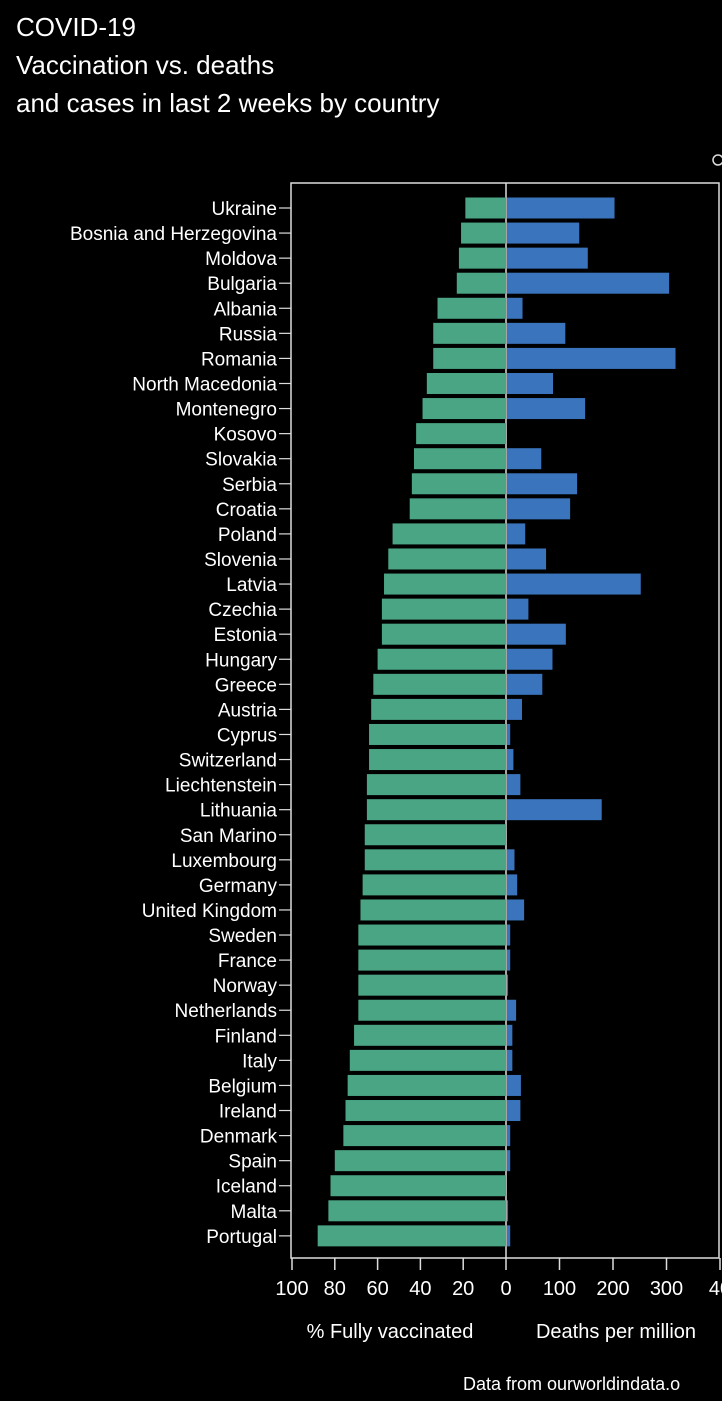  Describe the element at coordinates (252, 1162) in the screenshot. I see `category-label: Spain` at that location.